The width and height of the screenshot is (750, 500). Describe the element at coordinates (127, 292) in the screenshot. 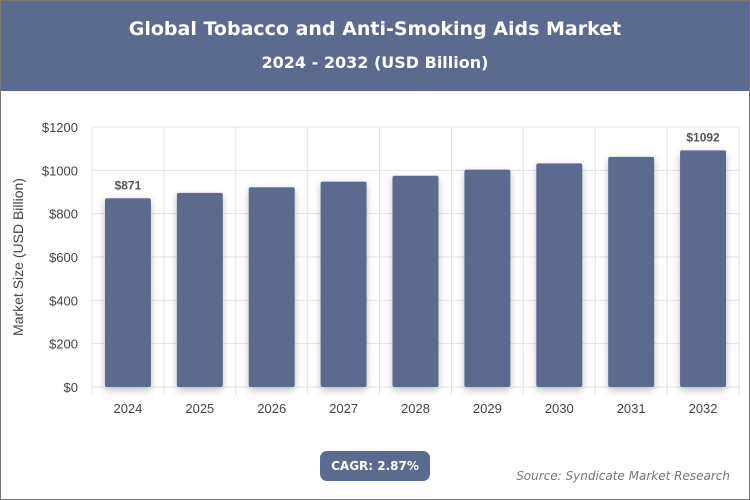

I see `bar-2024` at that location.